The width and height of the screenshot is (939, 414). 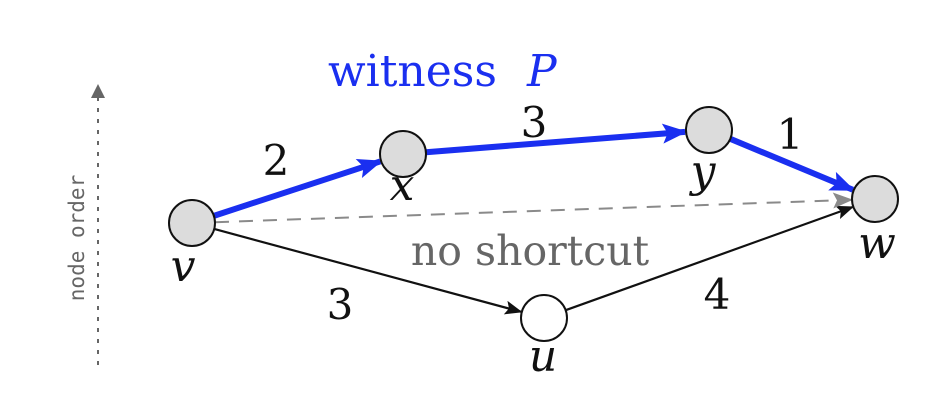 What do you see at coordinates (542, 71) in the screenshot?
I see `title-symbol: P` at bounding box center [542, 71].